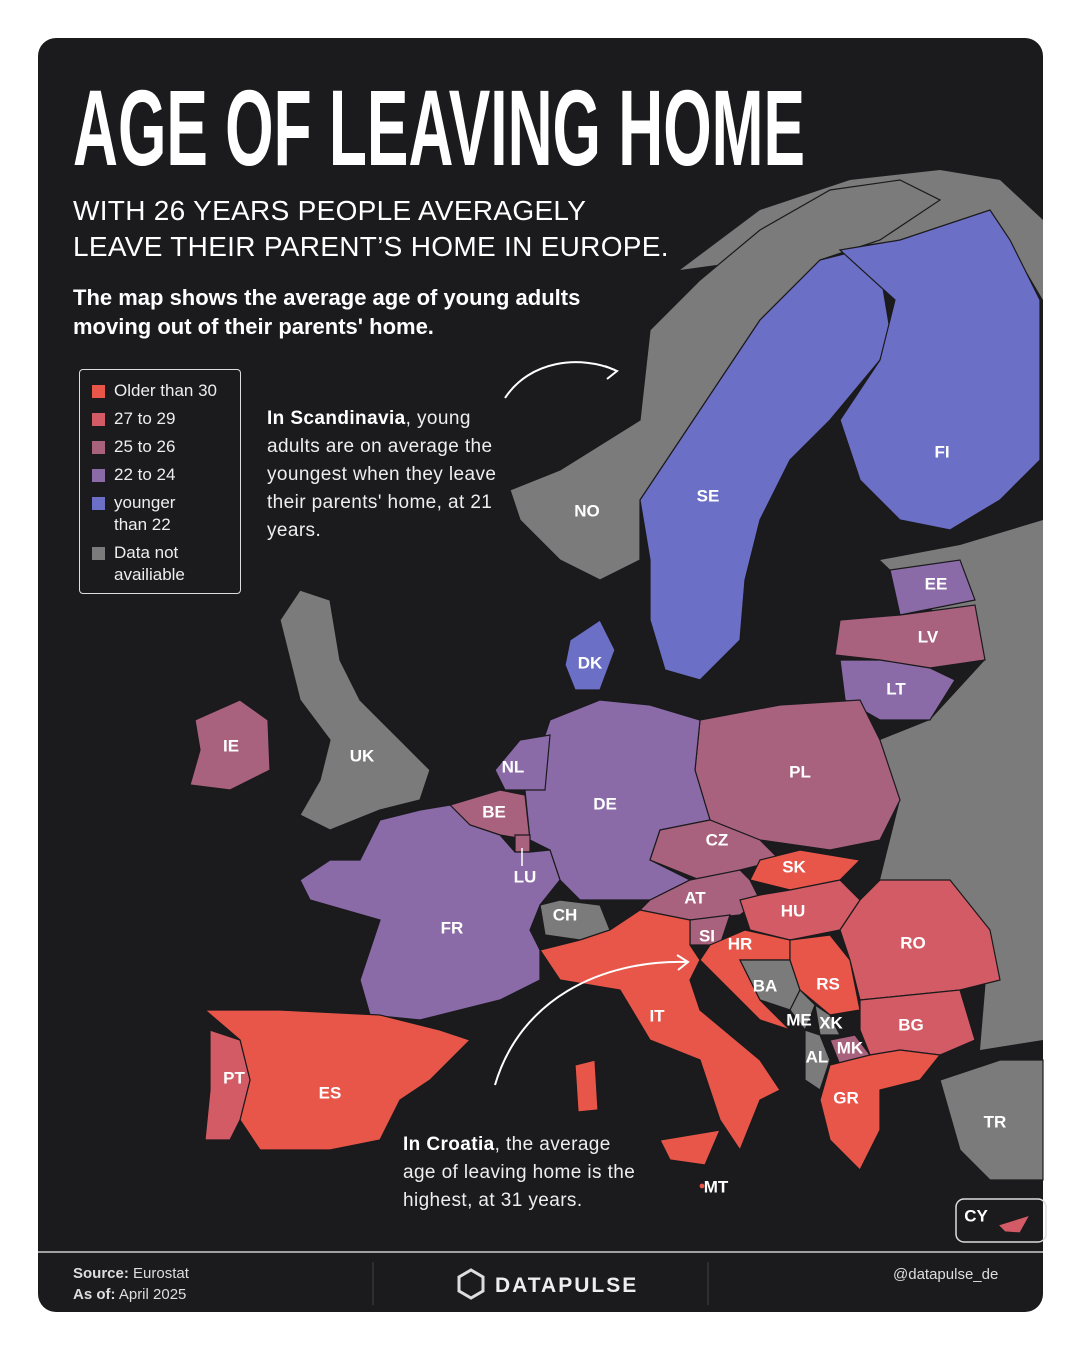 The height and width of the screenshot is (1350, 1080). What do you see at coordinates (336, 418) in the screenshot?
I see `annotation-lead: In Scandinavia` at bounding box center [336, 418].